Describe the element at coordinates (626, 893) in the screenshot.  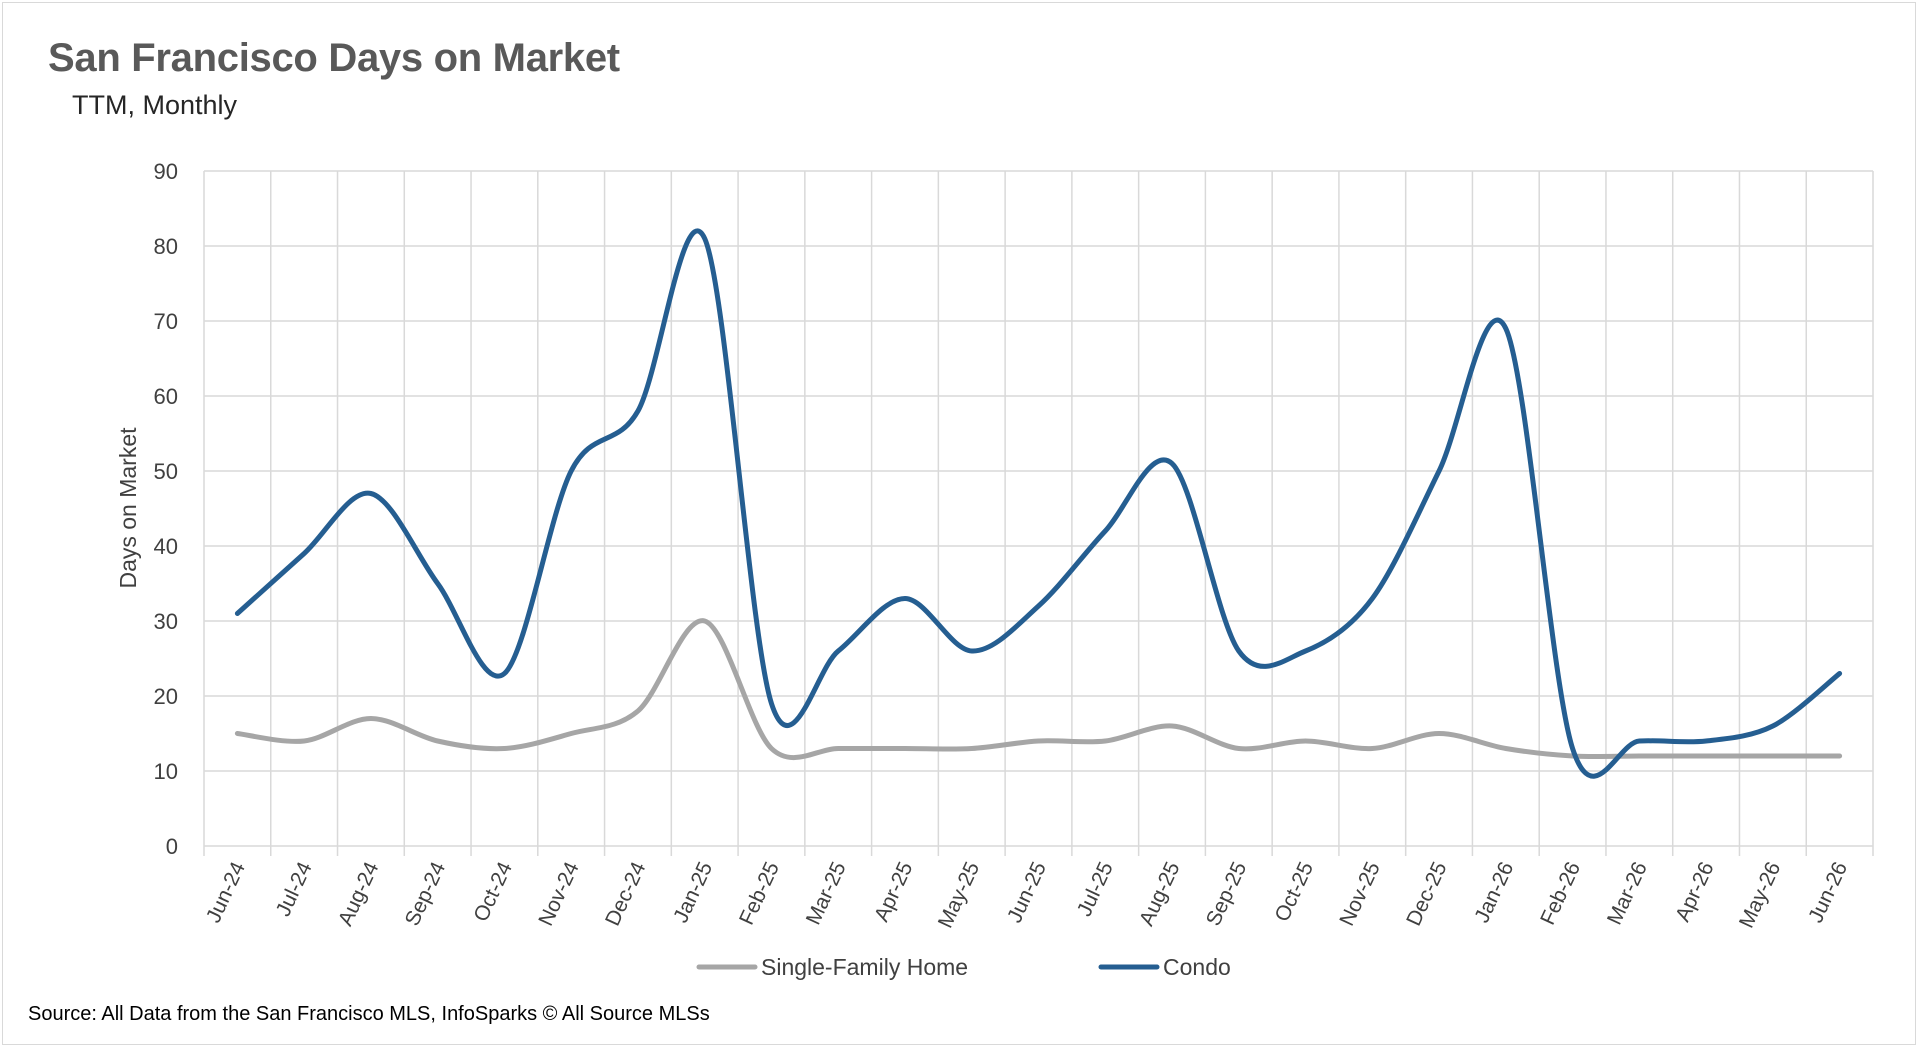
I see `x-tick-label: Dec-24` at that location.